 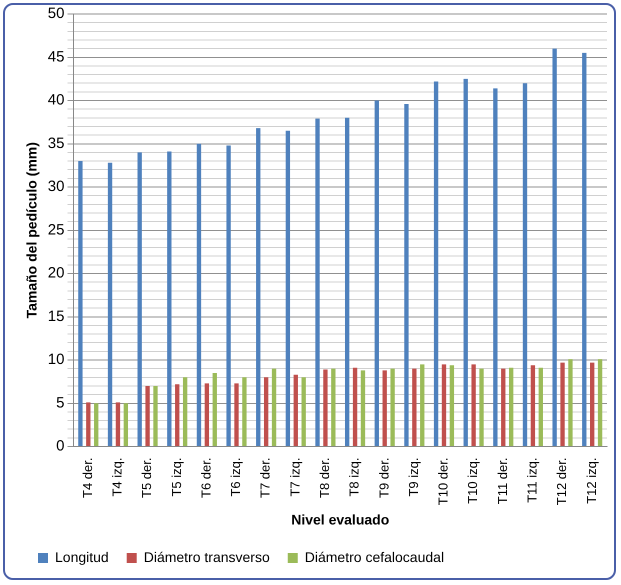 What do you see at coordinates (236, 477) in the screenshot?
I see `x-tick-label: T6 izq.` at bounding box center [236, 477].